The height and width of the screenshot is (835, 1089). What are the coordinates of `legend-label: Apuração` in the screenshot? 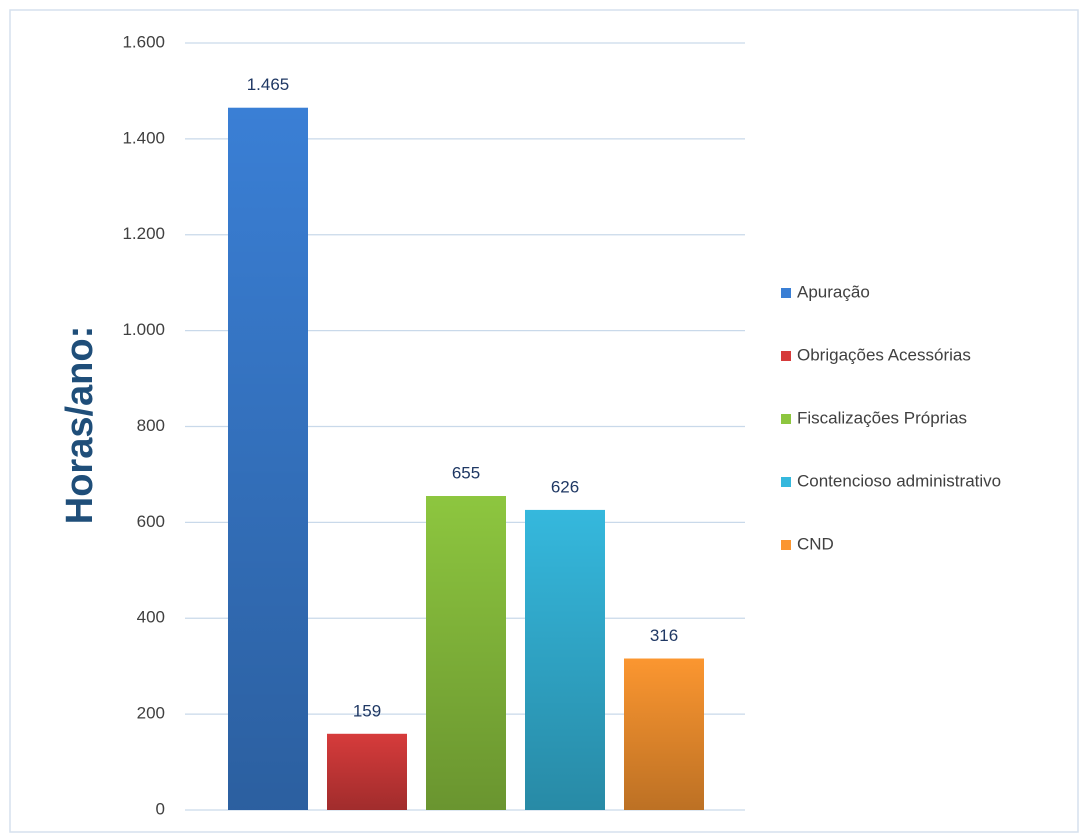 It's located at (833, 291).